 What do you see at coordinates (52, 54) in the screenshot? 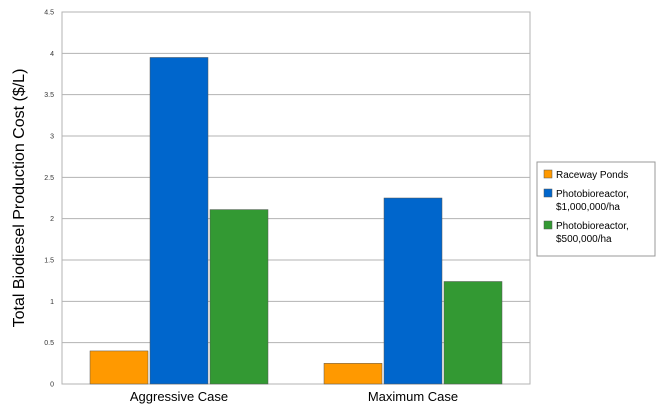
I see `y-tick-label: 4` at bounding box center [52, 54].